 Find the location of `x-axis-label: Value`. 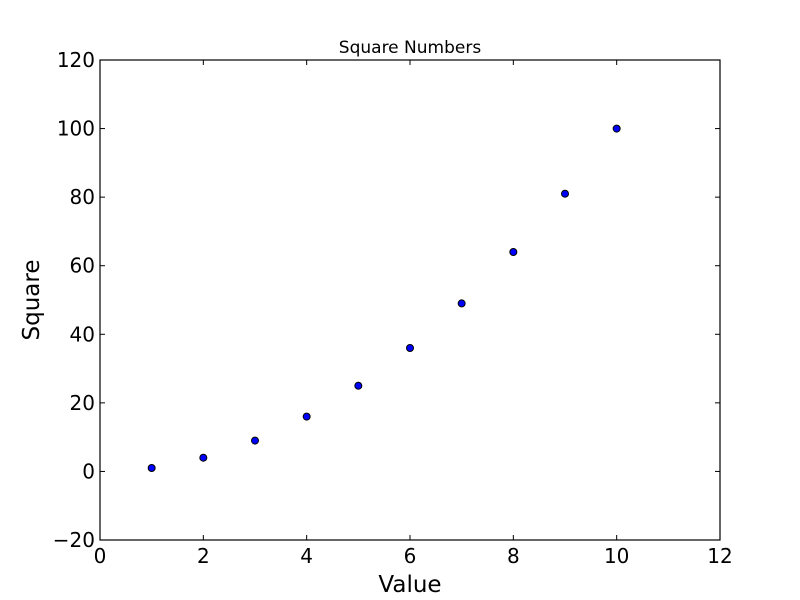

x-axis-label: Value is located at coordinates (409, 585).